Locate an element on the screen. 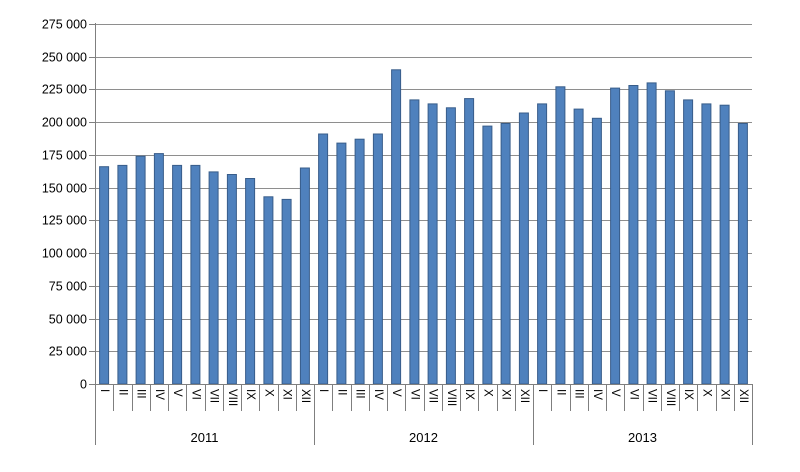  bar-2012-VIII is located at coordinates (450, 246).